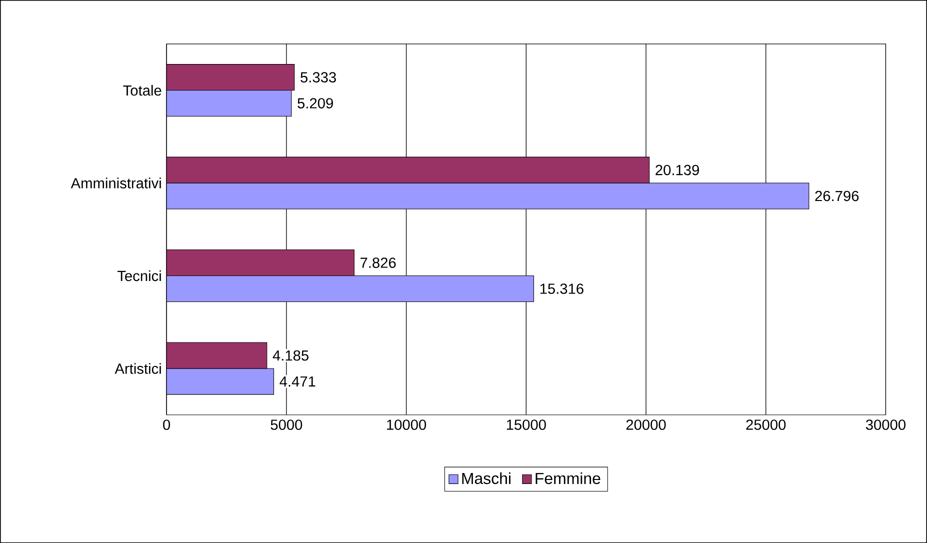 This screenshot has height=543, width=927. Describe the element at coordinates (286, 424) in the screenshot. I see `x-tick-label: 5000` at that location.